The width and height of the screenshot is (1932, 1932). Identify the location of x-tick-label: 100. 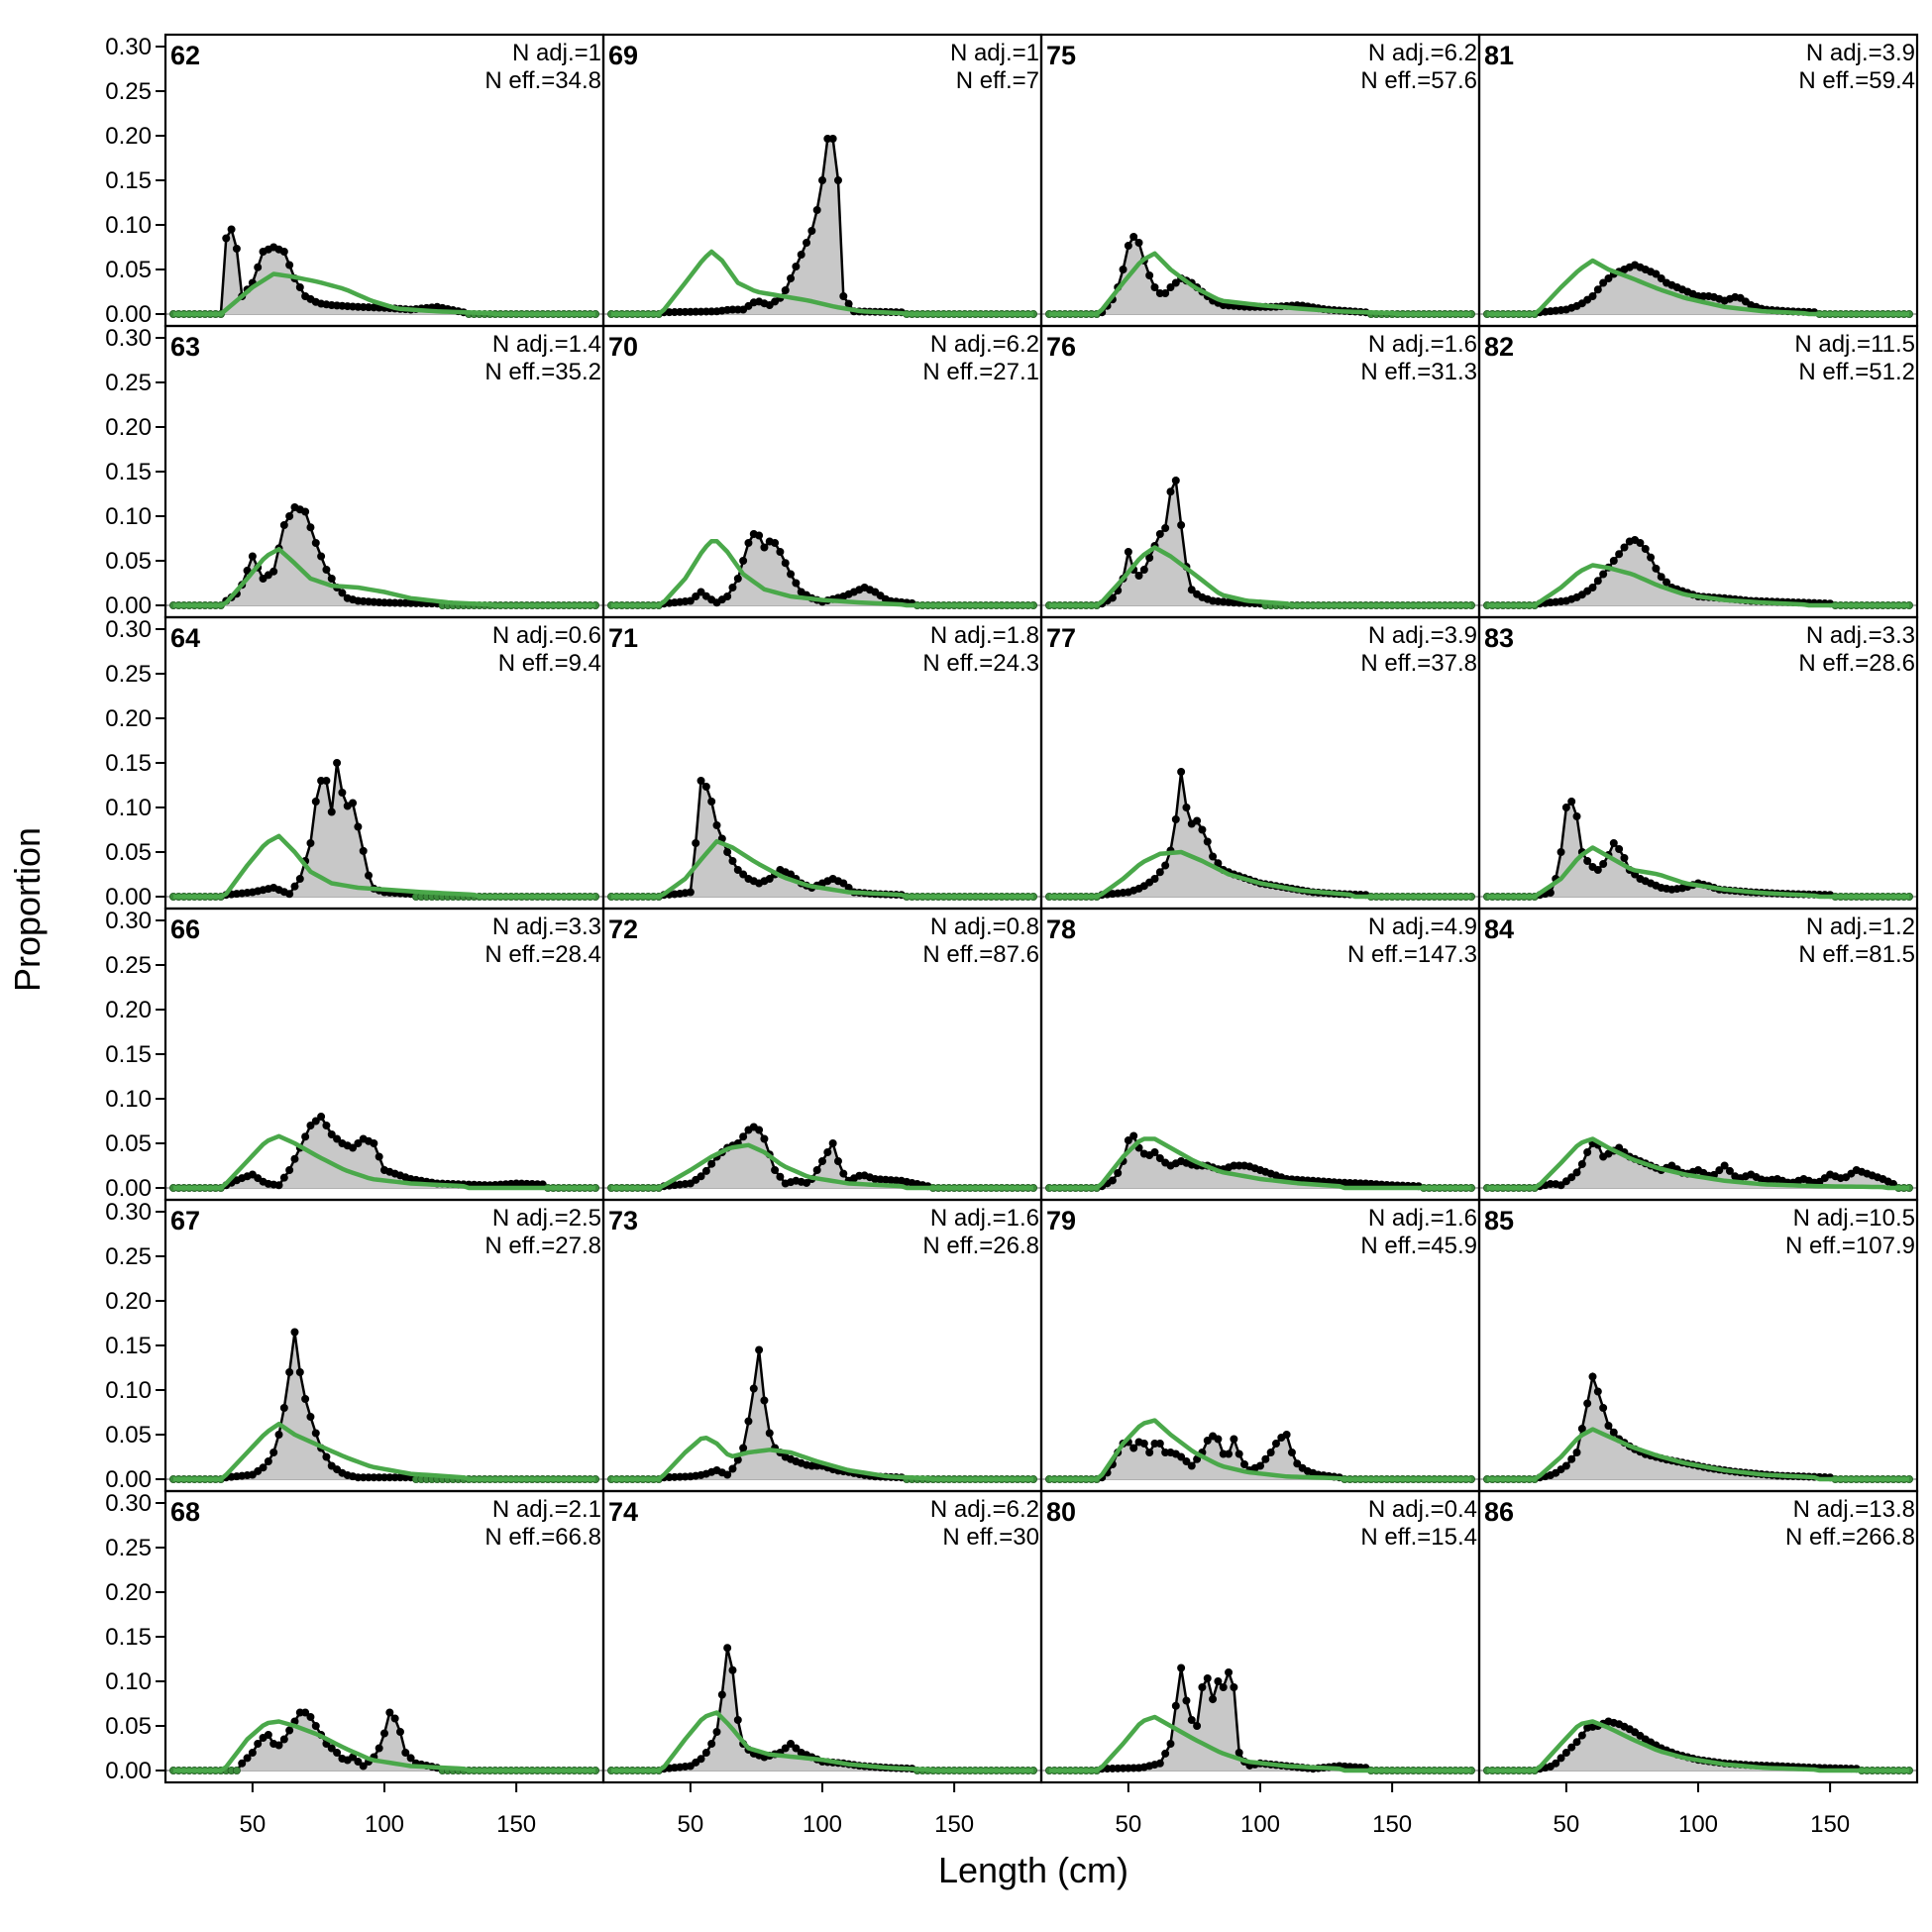
(822, 1825).